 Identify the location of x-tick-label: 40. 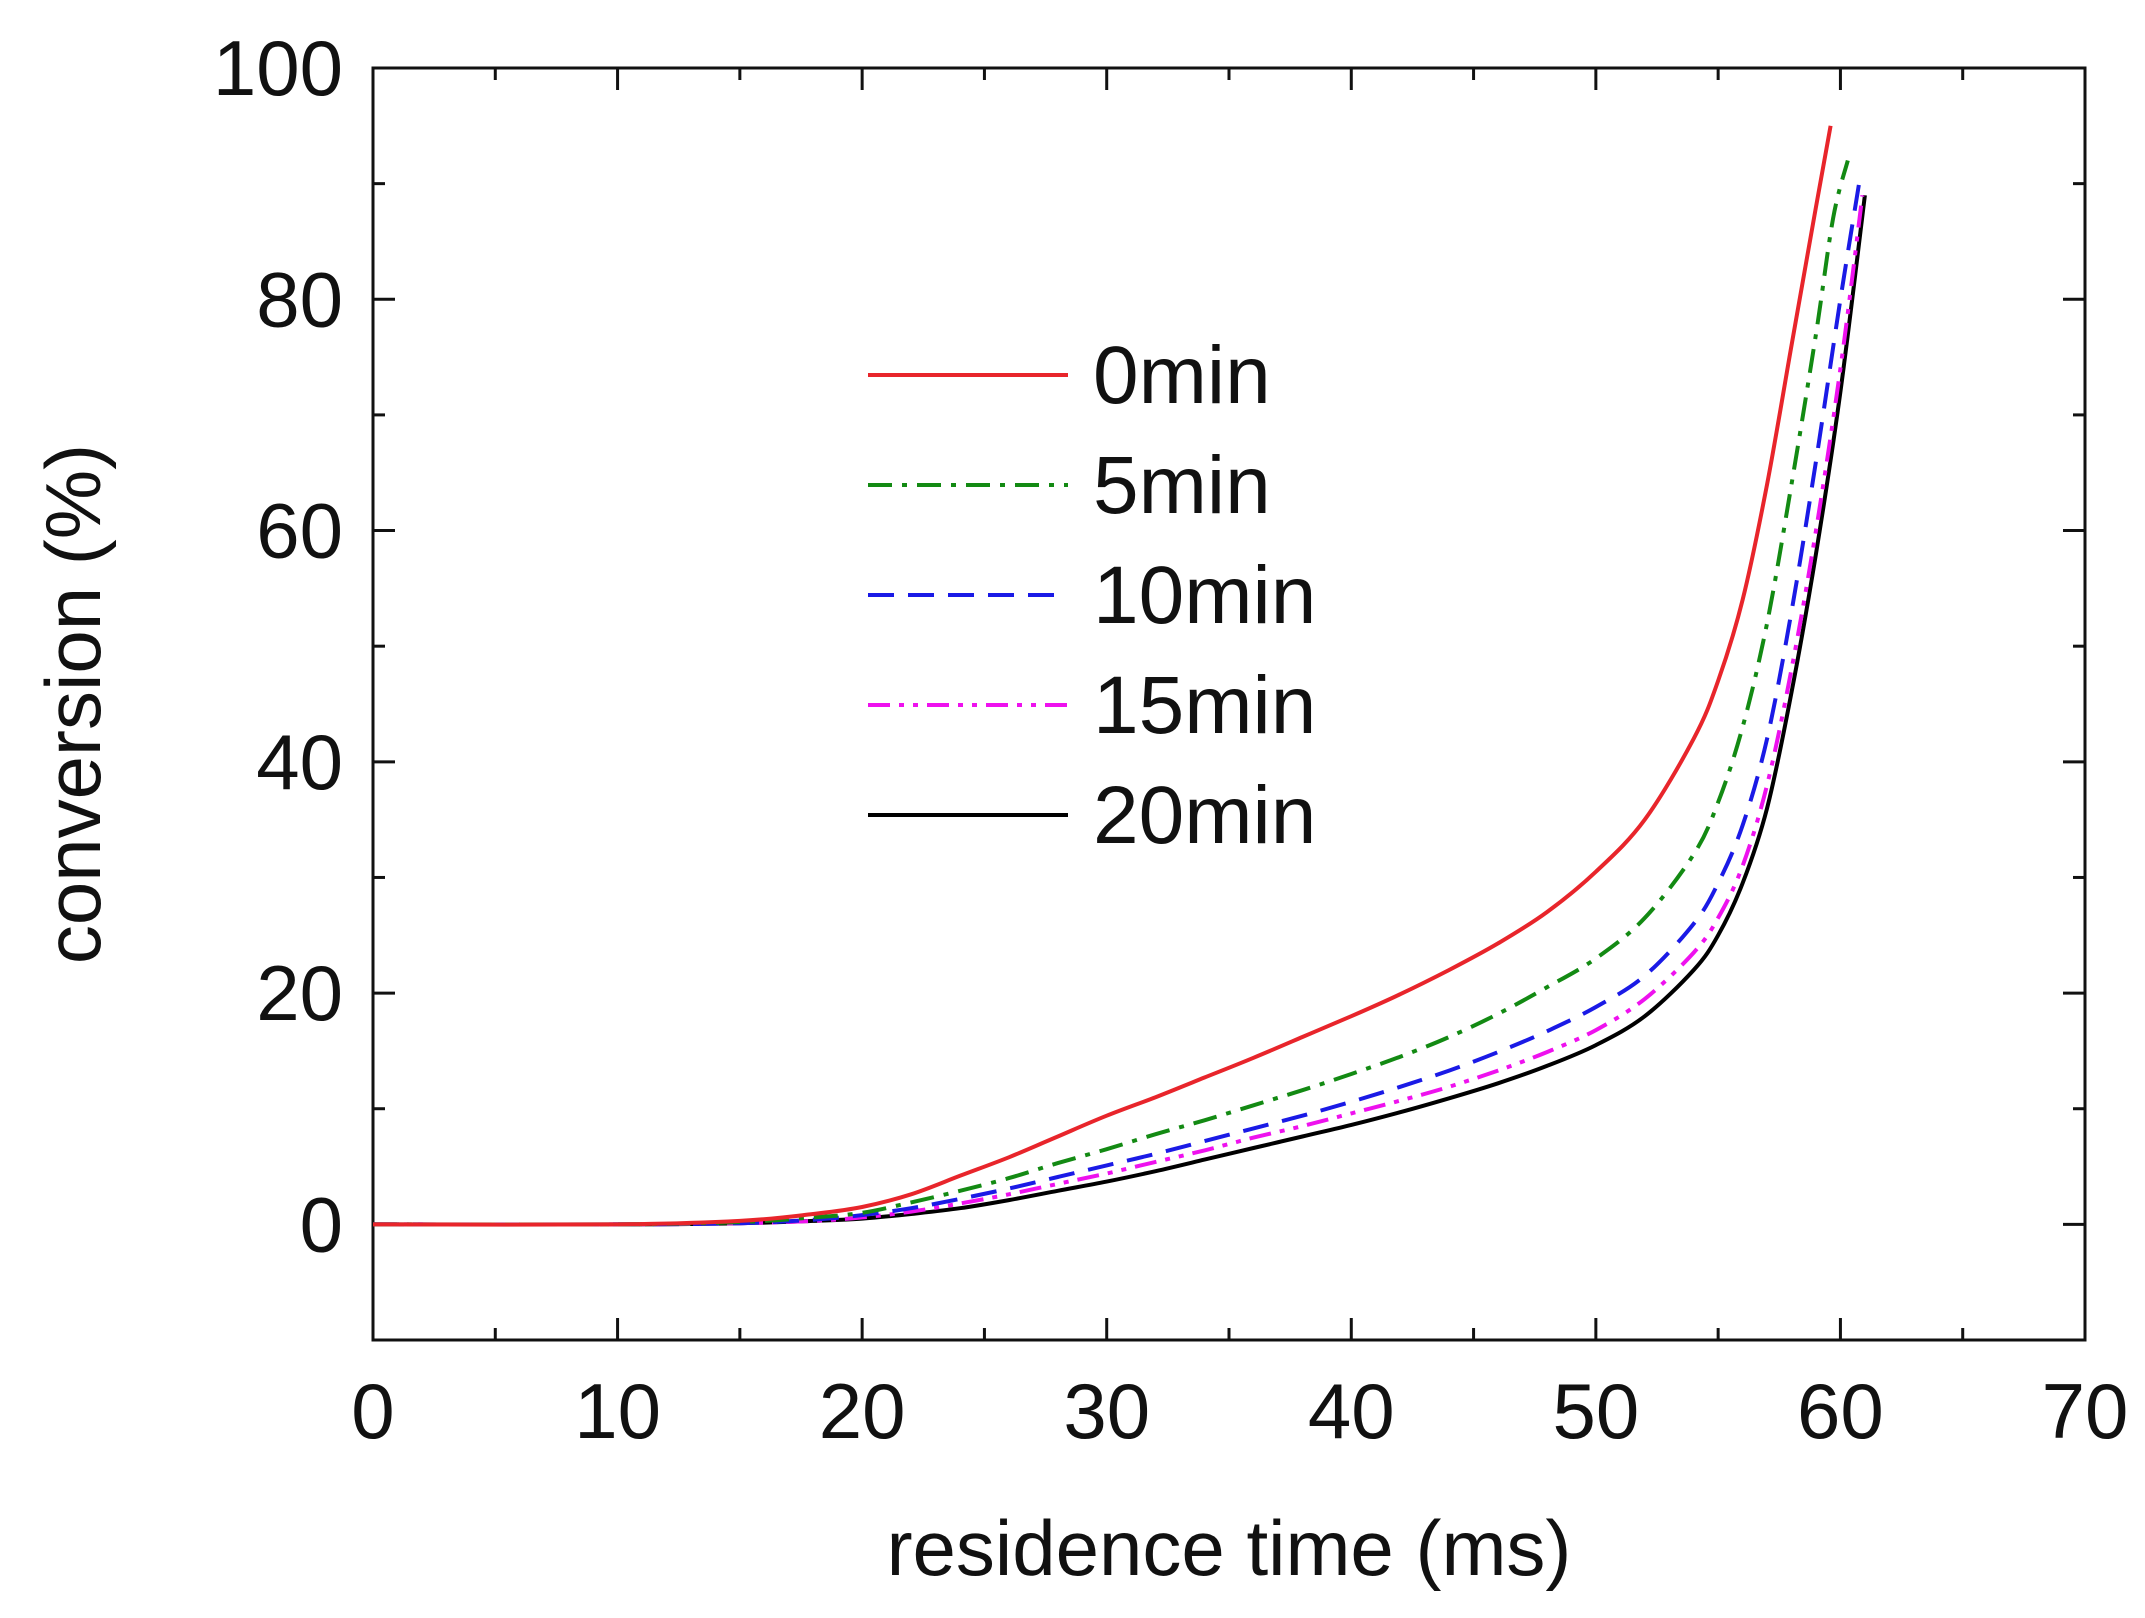
(1351, 1411).